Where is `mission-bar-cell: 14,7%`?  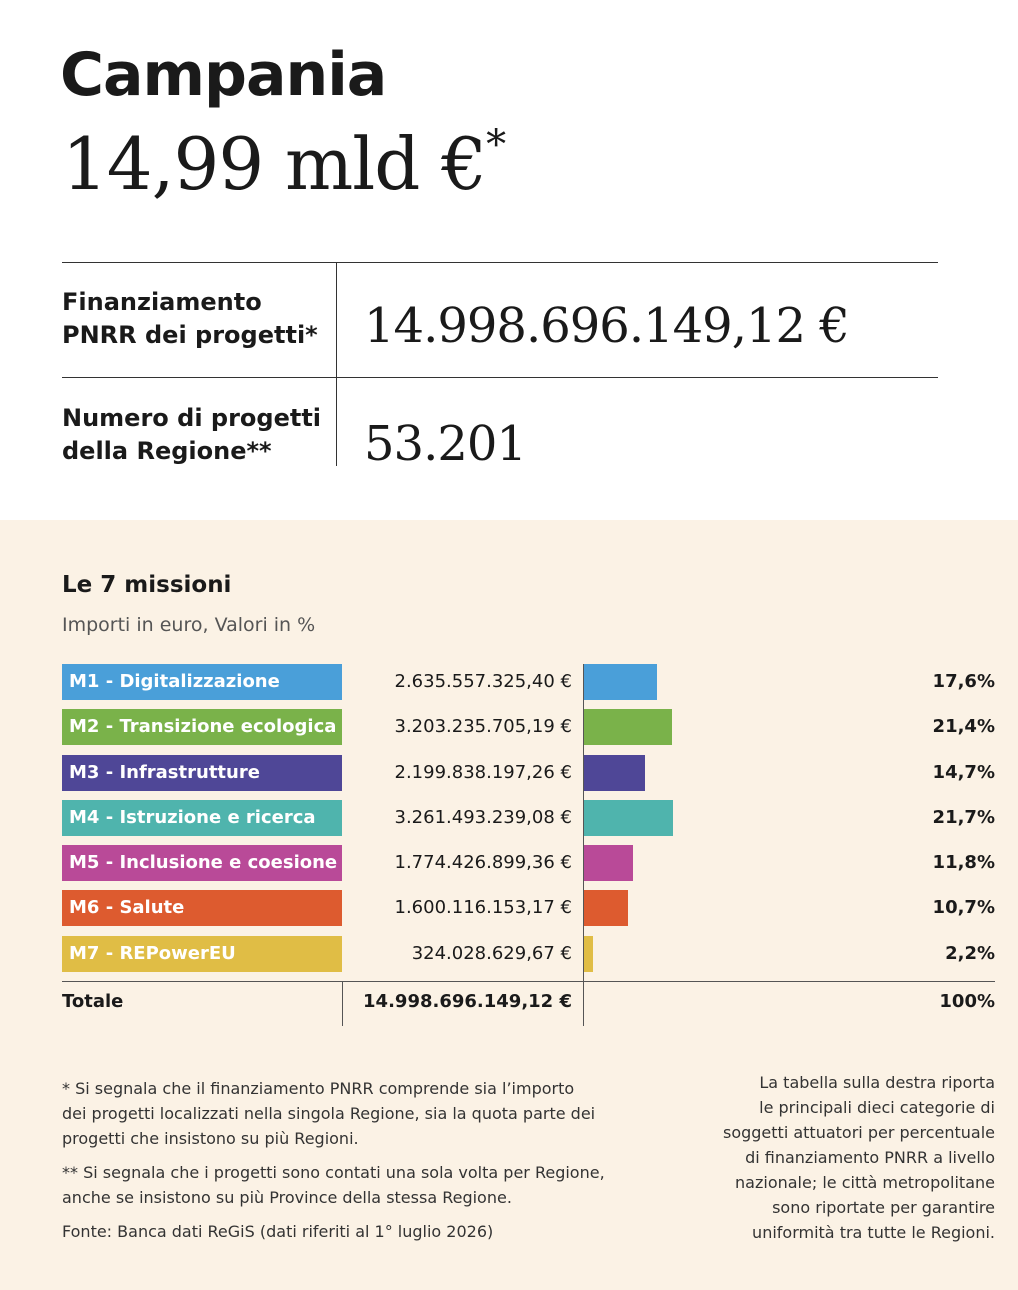 mission-bar-cell: 14,7% is located at coordinates (789, 777).